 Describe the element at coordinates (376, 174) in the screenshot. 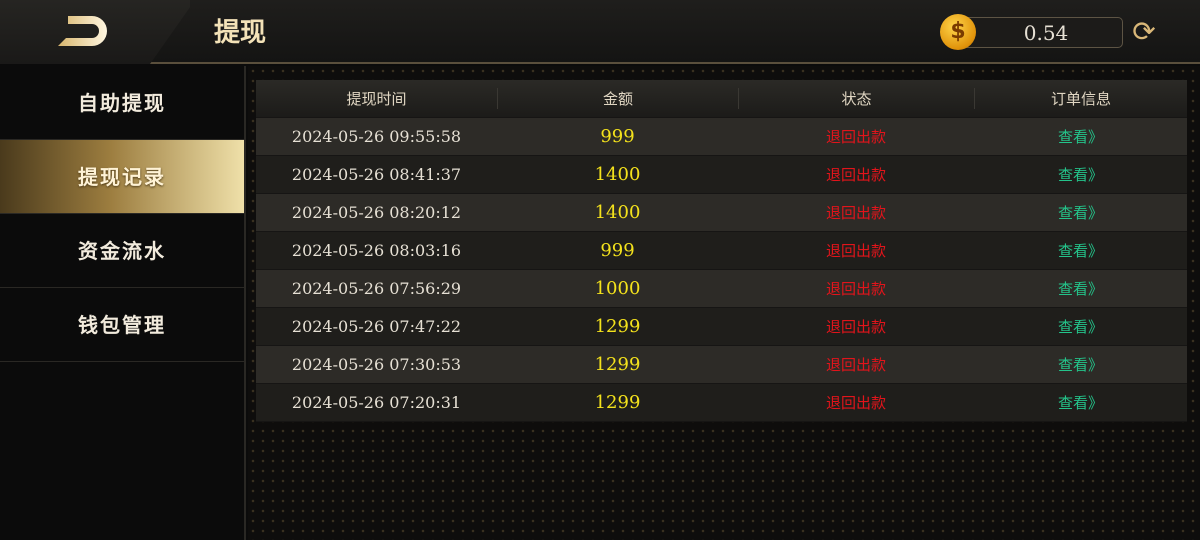

I see `withdraw-time: 2024-05-26 08:41:37` at that location.